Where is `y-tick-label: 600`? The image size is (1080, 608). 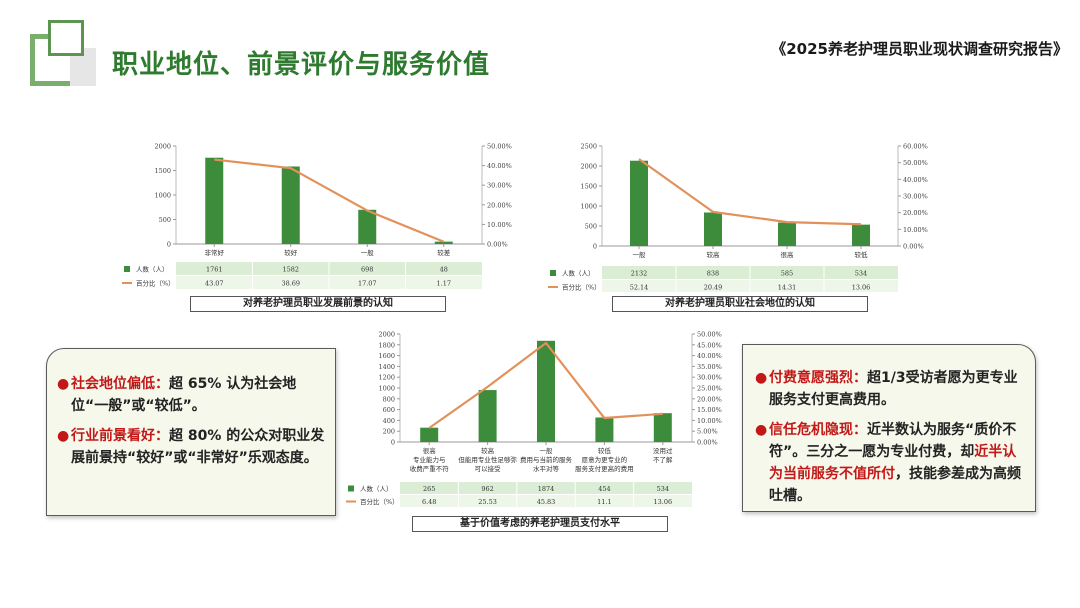
y-tick-label: 600 is located at coordinates (389, 410).